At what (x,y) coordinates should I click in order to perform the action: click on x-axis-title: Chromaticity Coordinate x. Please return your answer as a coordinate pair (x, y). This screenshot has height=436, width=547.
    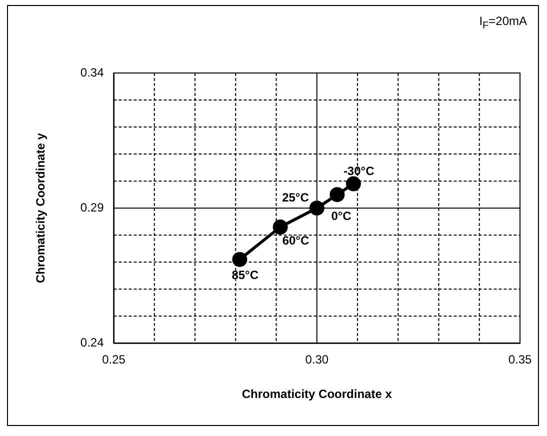
    Looking at the image, I should click on (317, 394).